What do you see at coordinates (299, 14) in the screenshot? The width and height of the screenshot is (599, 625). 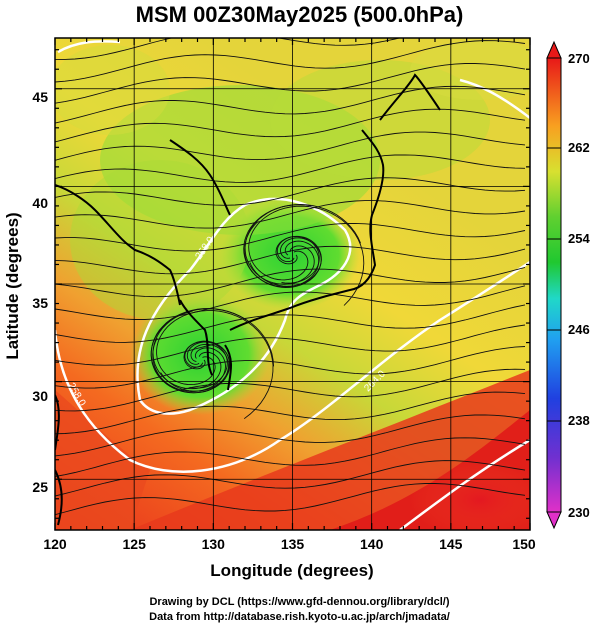 I see `map-title: MSM 00Z30May2025 (500.0hPa)` at bounding box center [299, 14].